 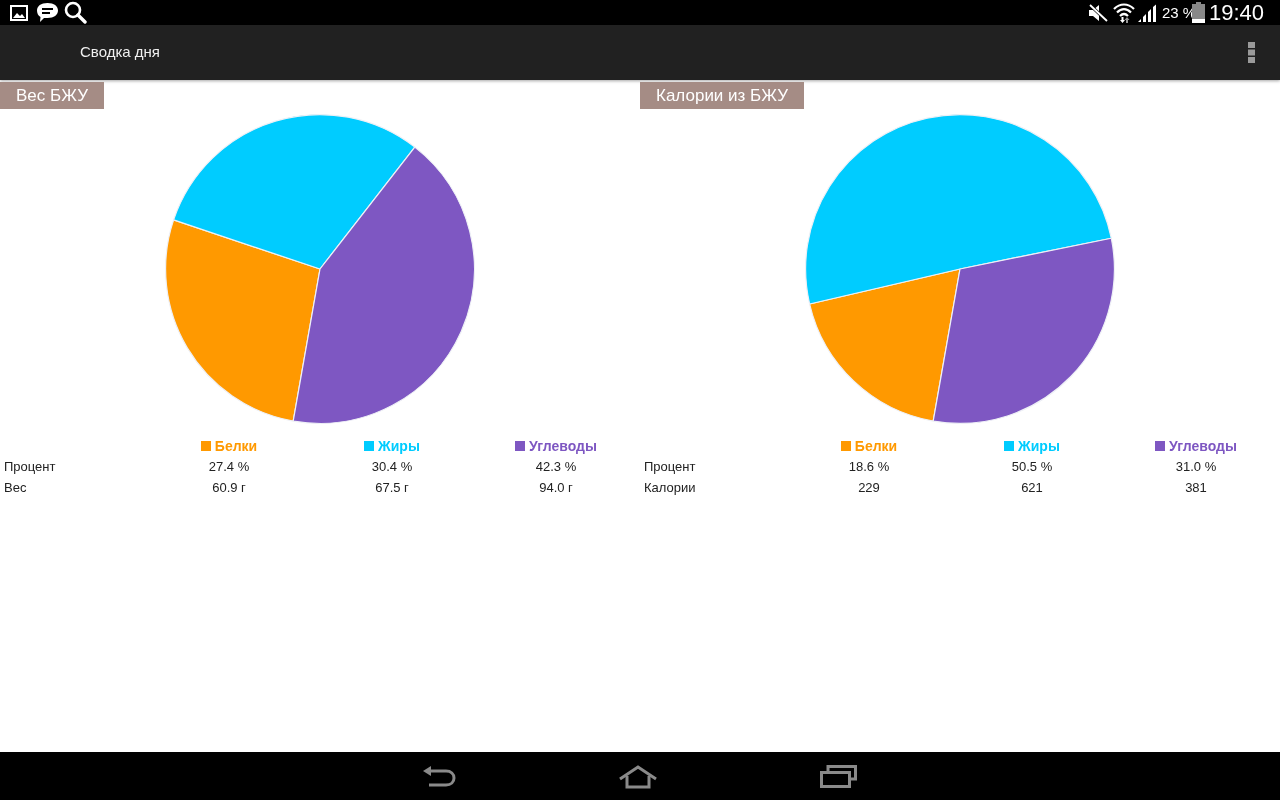 What do you see at coordinates (556, 487) in the screenshot?
I see `text: 94.0 г` at bounding box center [556, 487].